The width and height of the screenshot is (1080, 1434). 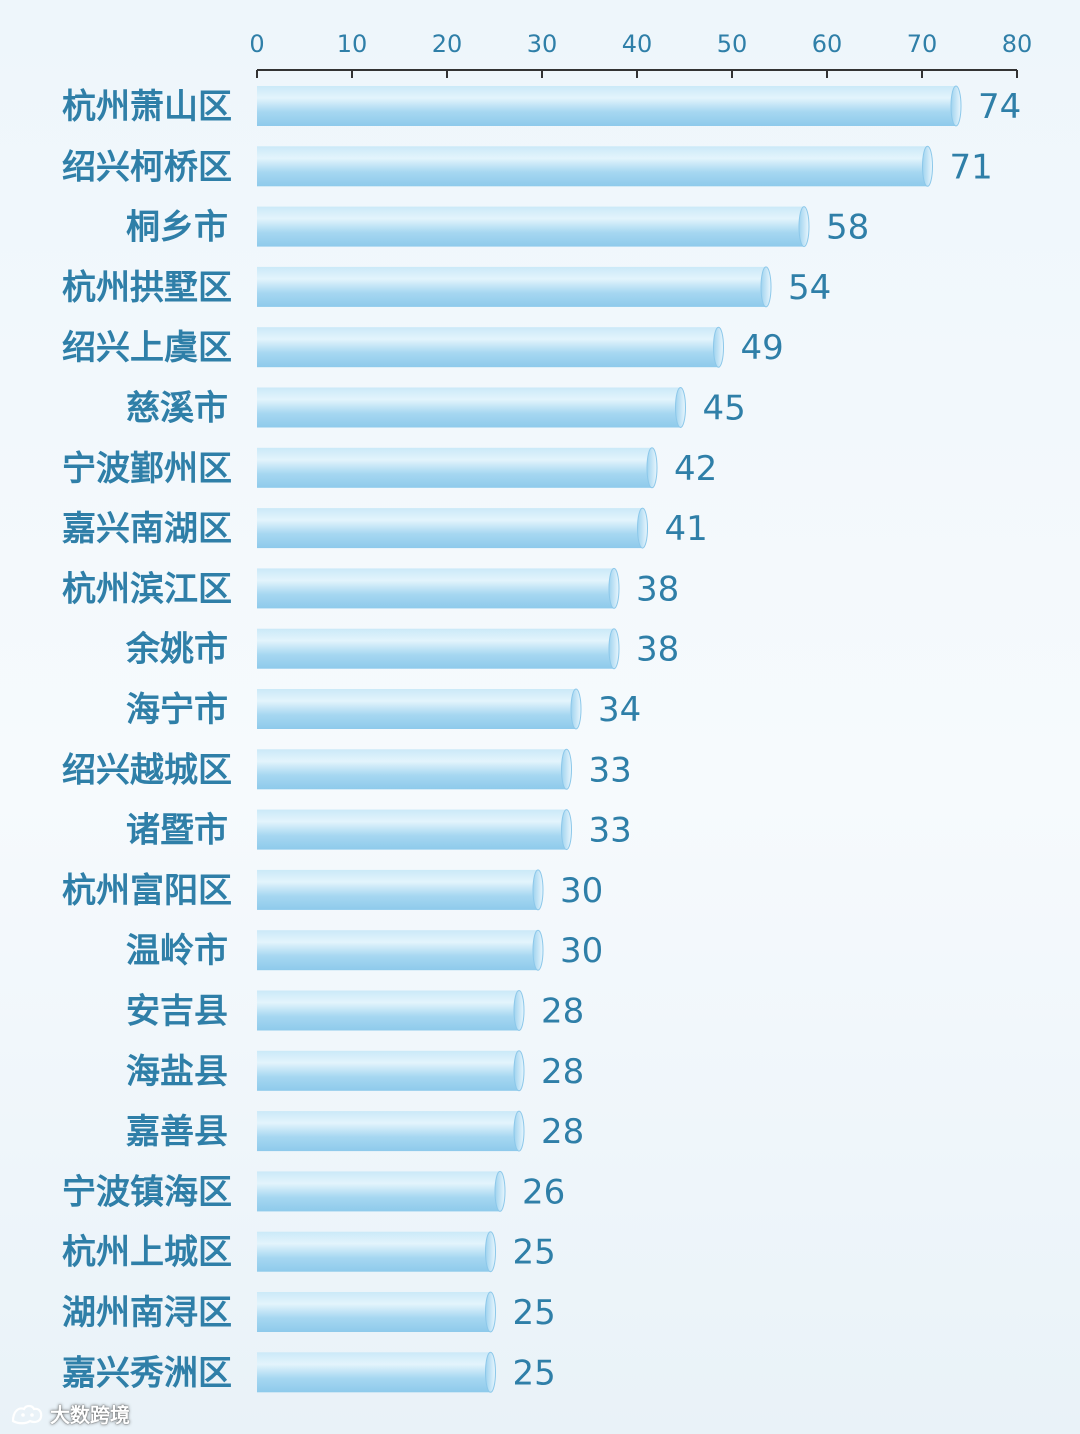 What do you see at coordinates (147, 1373) in the screenshot?
I see `category-label: 嘉兴秀洲区` at bounding box center [147, 1373].